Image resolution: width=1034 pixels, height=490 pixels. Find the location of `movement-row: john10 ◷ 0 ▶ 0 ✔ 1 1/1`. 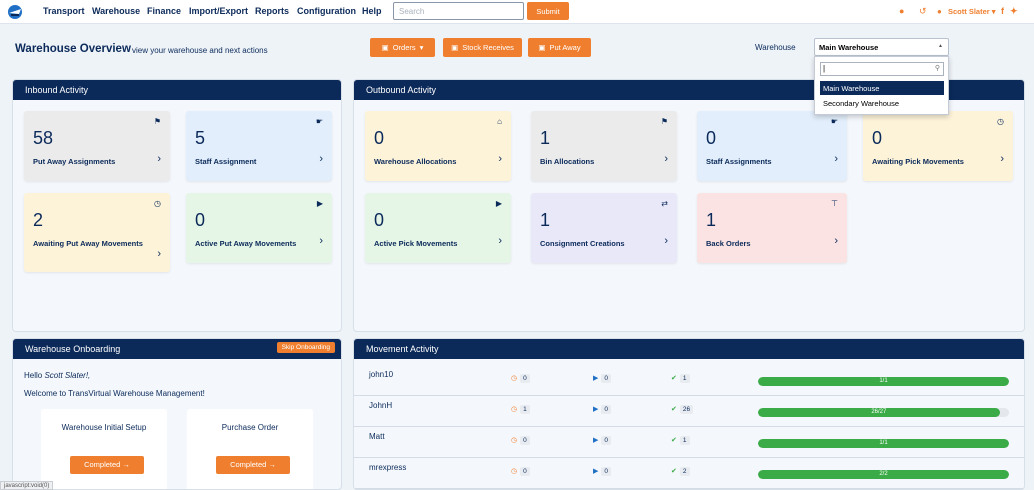

movement-row: john10 ◷ 0 ▶ 0 ✔ 1 1/1 is located at coordinates (689, 380).